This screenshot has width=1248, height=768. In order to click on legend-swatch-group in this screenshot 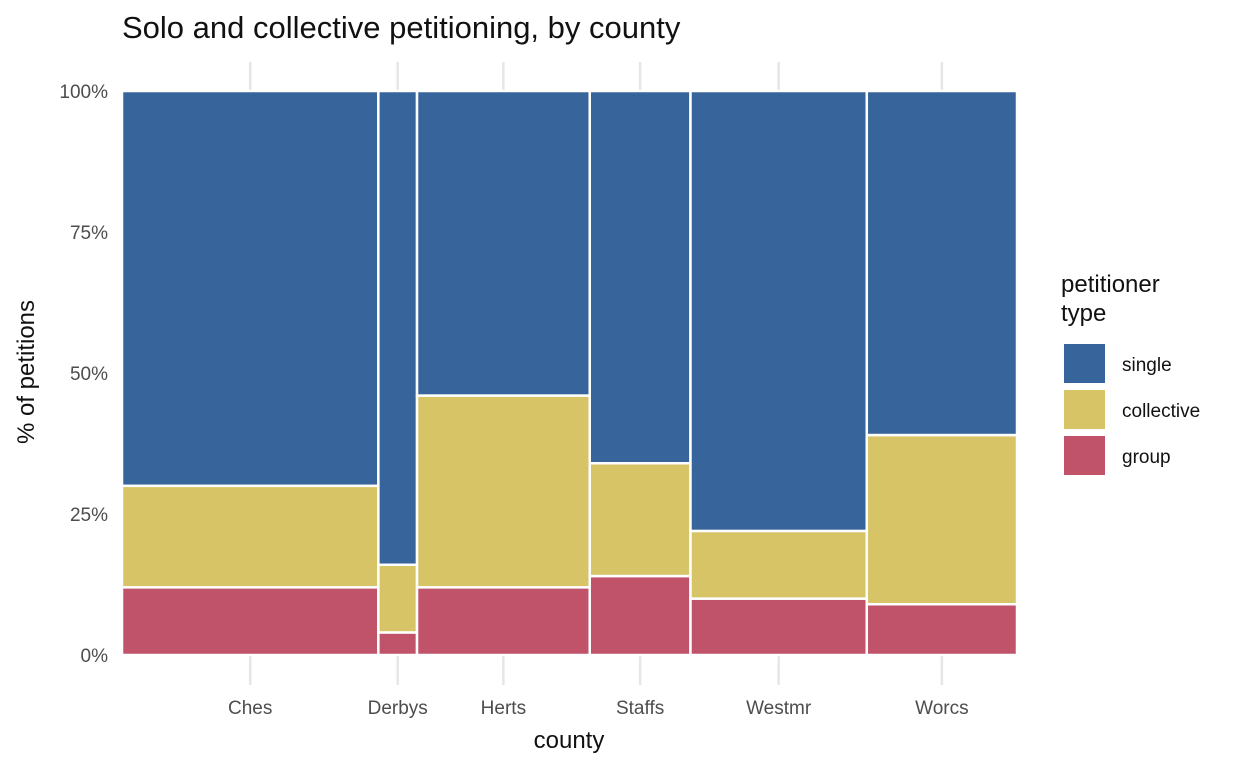, I will do `click(1084, 455)`.